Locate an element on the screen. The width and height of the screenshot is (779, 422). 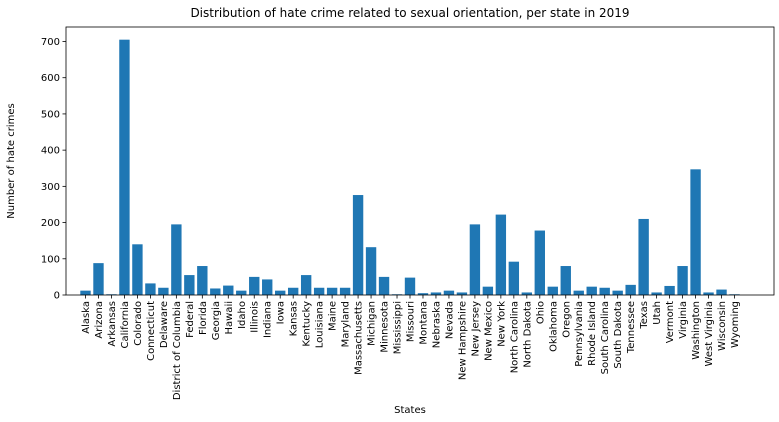
y-tick-label: 300 is located at coordinates (50, 187).